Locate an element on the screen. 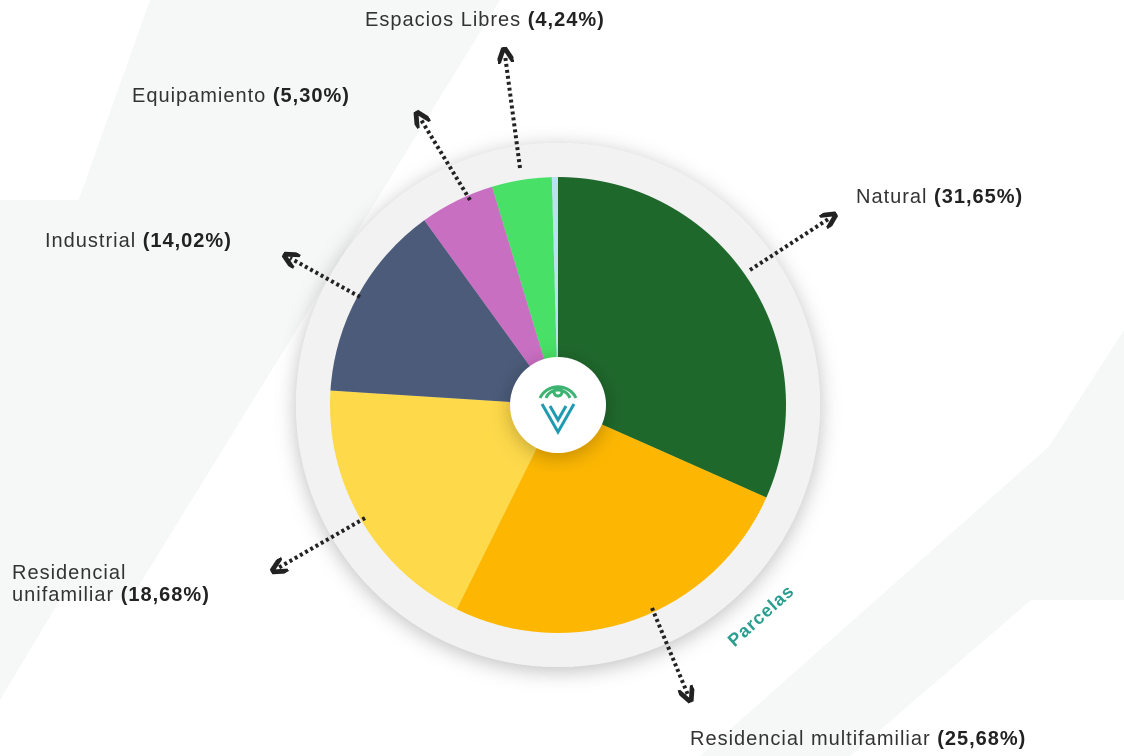 This screenshot has height=756, width=1124. center-badge is located at coordinates (558, 405).